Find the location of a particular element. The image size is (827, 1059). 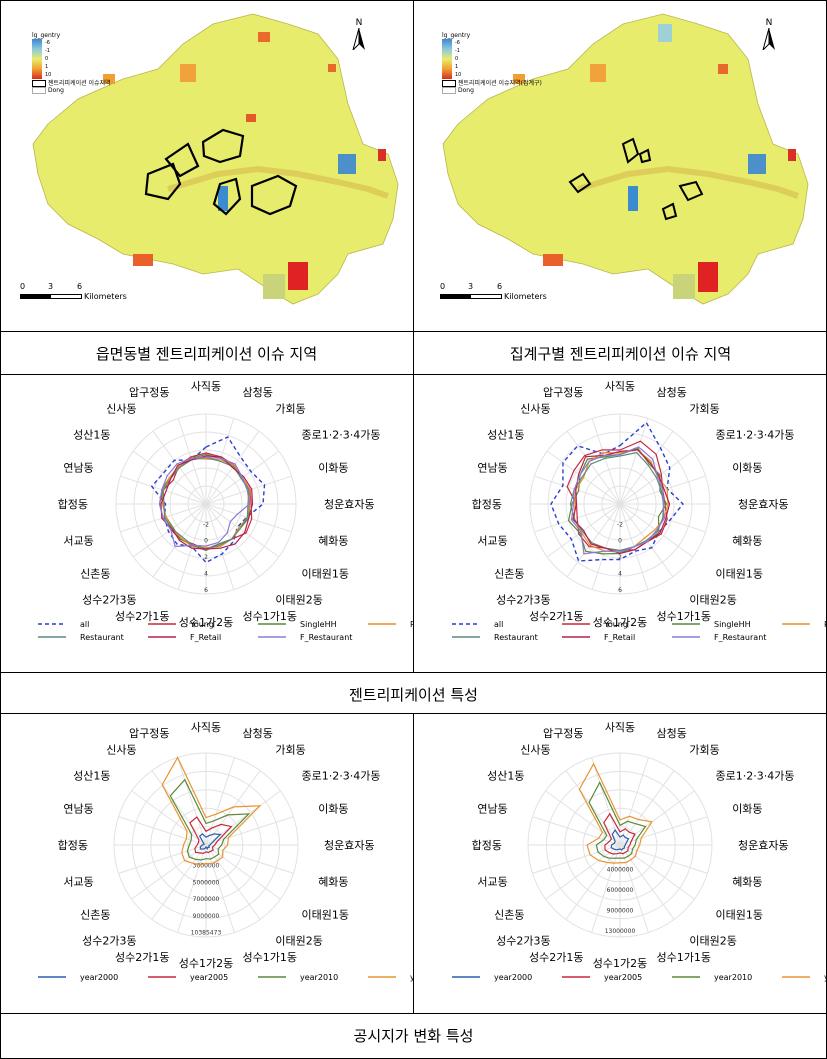

scale-unit: Kilometers is located at coordinates (525, 296).